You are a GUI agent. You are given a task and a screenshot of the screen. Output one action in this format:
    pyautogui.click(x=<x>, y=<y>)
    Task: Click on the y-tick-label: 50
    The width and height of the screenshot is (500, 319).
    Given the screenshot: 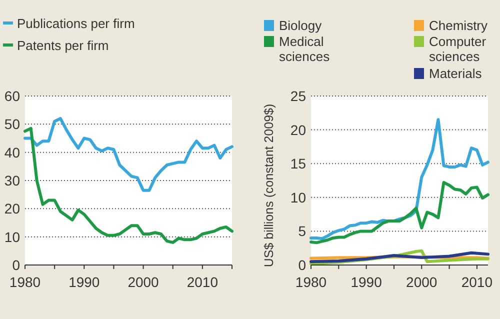 What is the action you would take?
    pyautogui.click(x=12, y=124)
    